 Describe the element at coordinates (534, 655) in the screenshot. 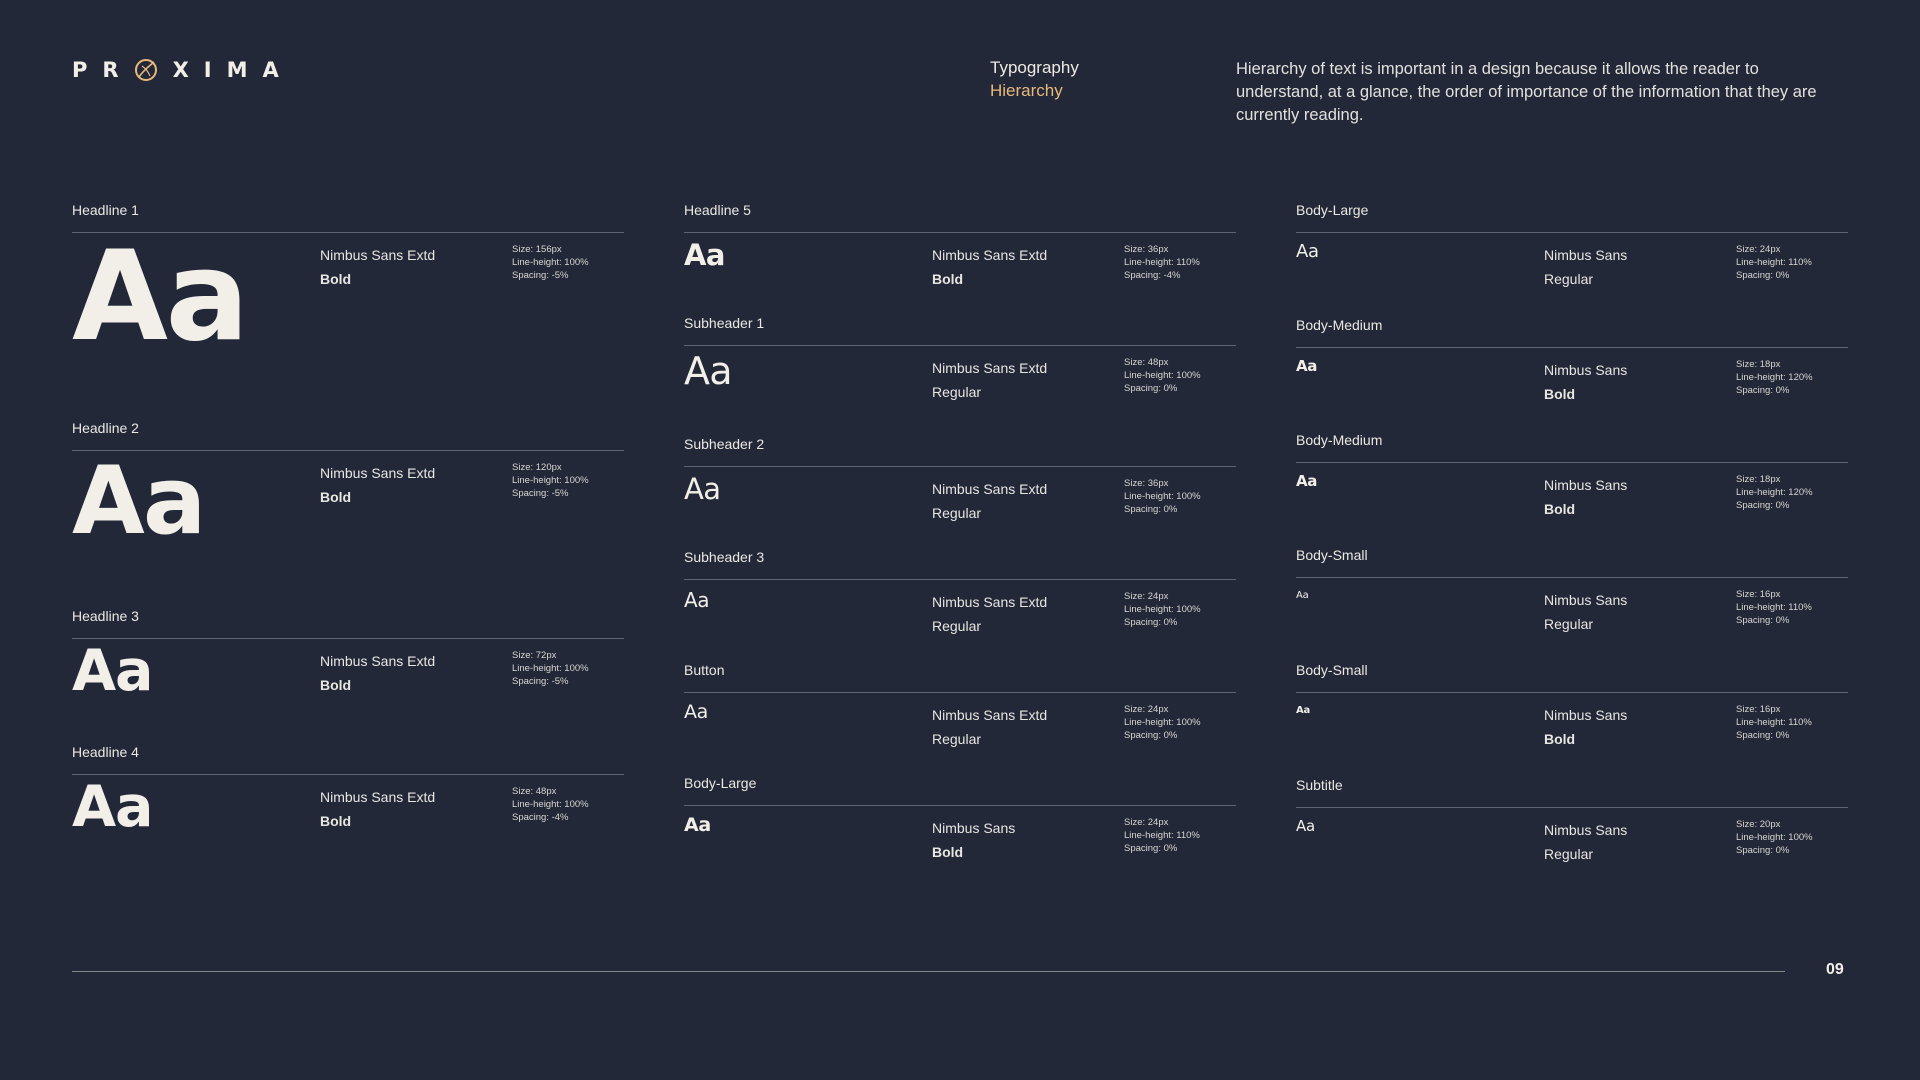

I see `spec-size: Size: 72px` at that location.